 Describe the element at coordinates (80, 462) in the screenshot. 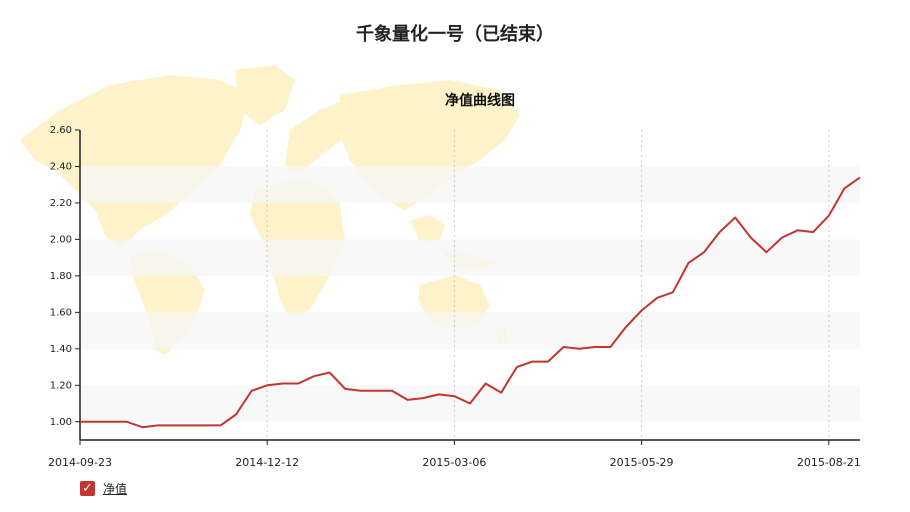

I see `x-tick-label: 2014-09-23` at that location.